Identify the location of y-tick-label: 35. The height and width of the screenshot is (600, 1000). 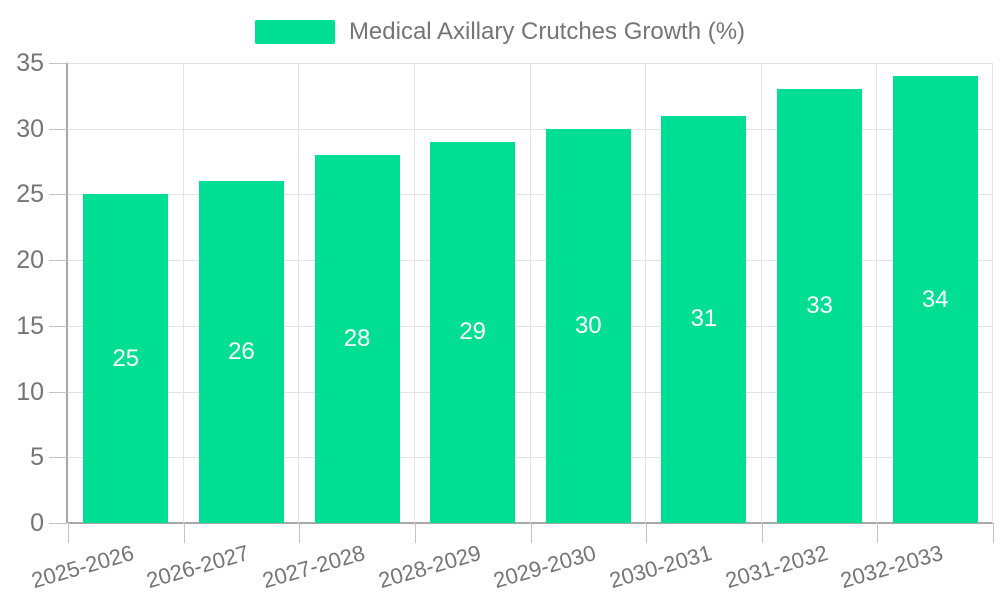
(30, 63).